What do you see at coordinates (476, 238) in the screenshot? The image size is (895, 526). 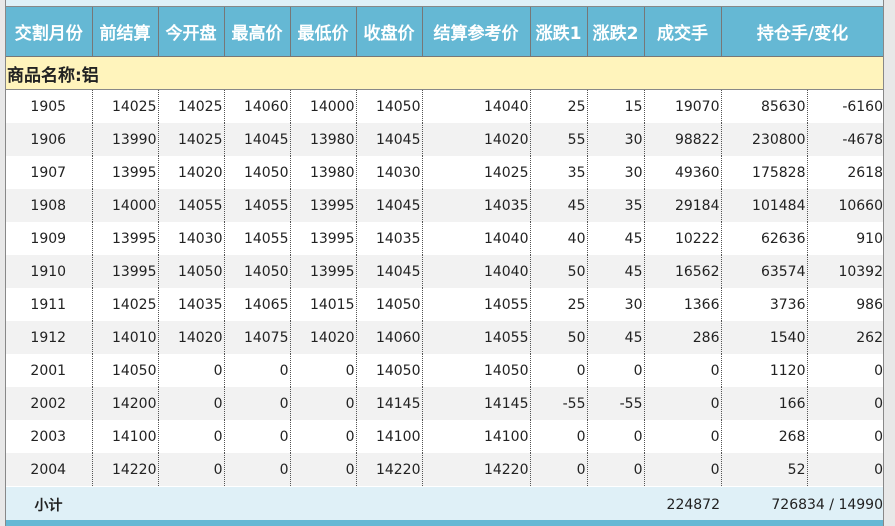 I see `cell-settle-ref: 14040` at bounding box center [476, 238].